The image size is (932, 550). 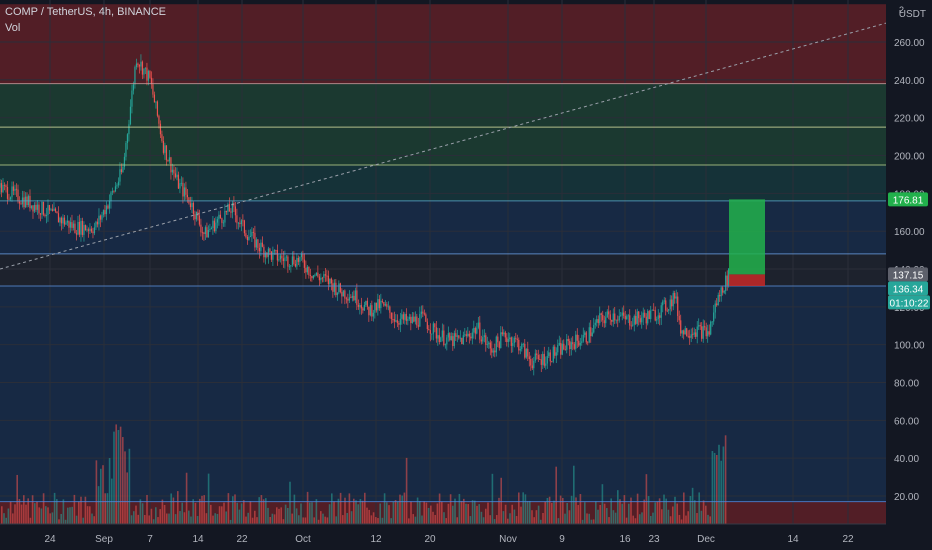 I want to click on volume-indicator-label: Vol, so click(x=13, y=28).